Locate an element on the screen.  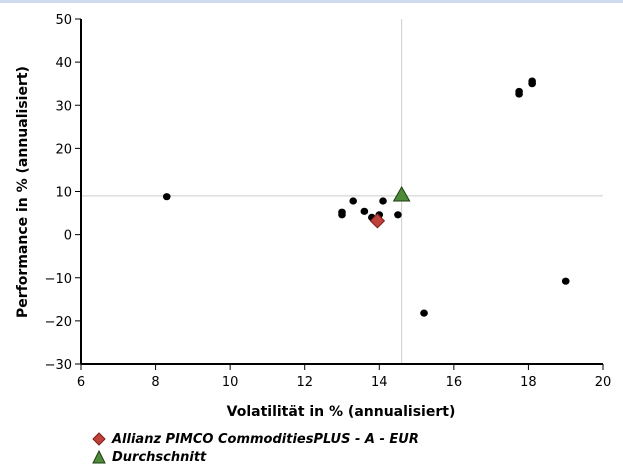
y-tick-label: 30 is located at coordinates (63, 106).